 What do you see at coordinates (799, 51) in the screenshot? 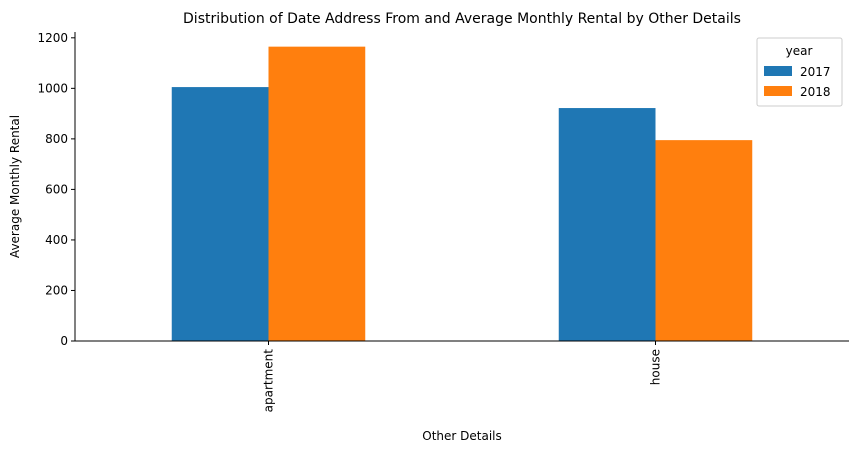
I see `legend-title: year` at bounding box center [799, 51].